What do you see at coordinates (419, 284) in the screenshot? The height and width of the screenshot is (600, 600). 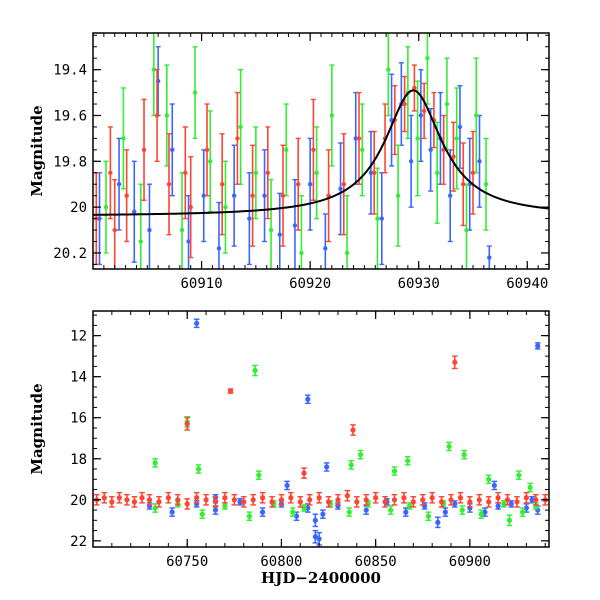 I see `x-tick-label: 60930` at bounding box center [419, 284].